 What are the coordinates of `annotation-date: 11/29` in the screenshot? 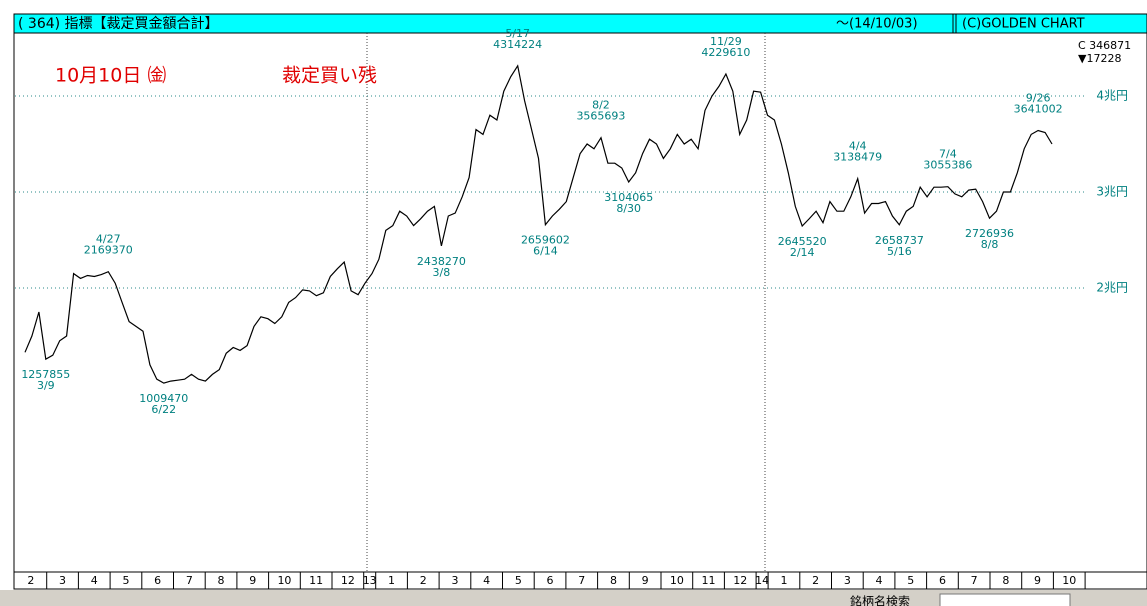 It's located at (726, 41).